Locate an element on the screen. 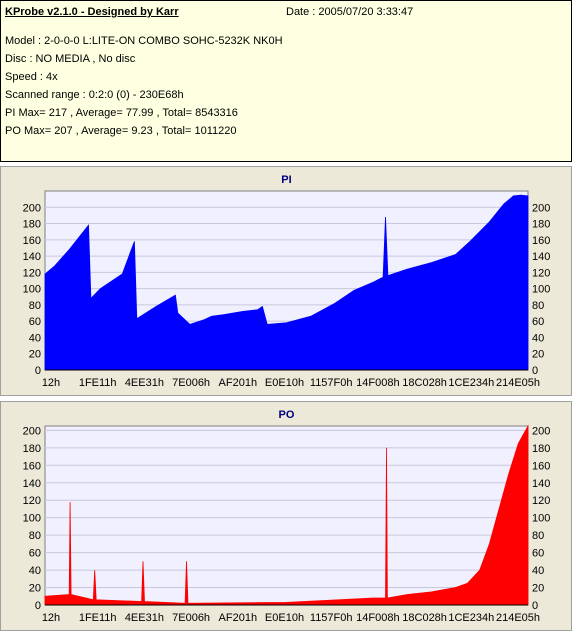 The image size is (572, 636). pi-y-tick-left: 180 is located at coordinates (32, 225).